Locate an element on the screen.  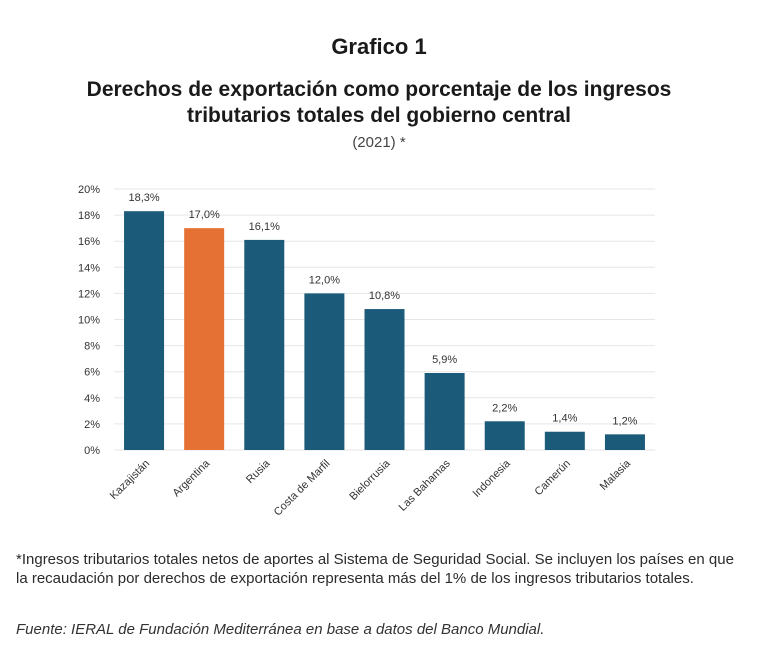
y-tick-label: 18% is located at coordinates (89, 216).